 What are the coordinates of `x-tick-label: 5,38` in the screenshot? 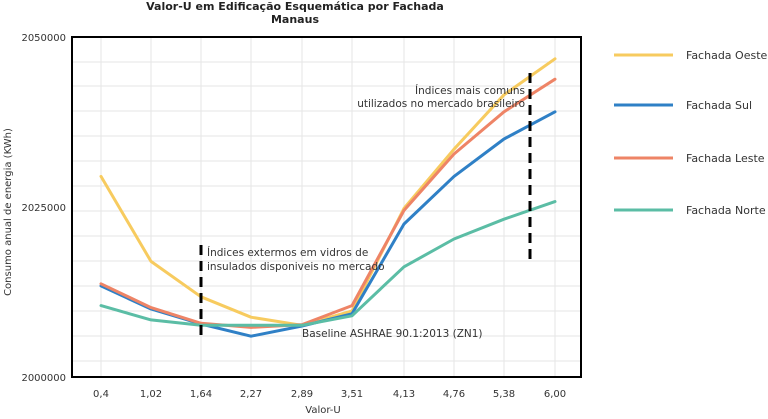 It's located at (504, 394).